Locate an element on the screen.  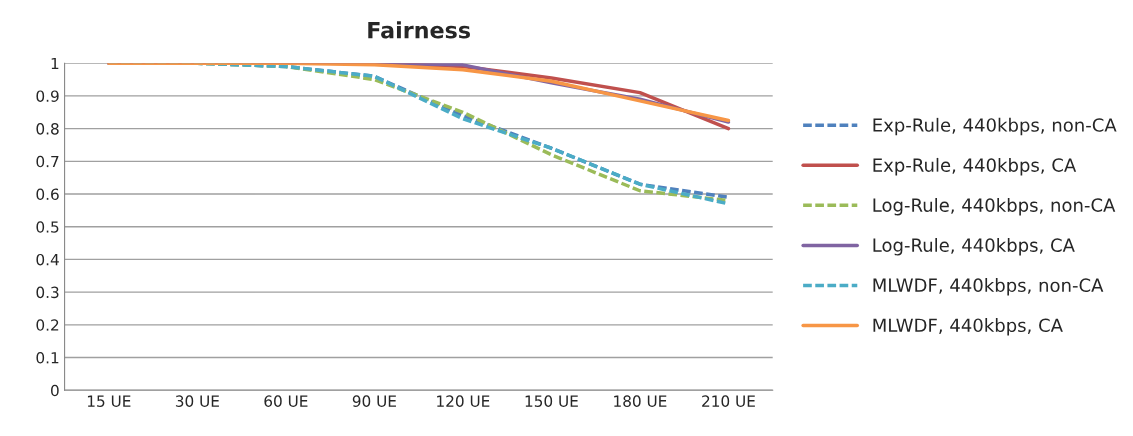
x-tick-label: 150 UE is located at coordinates (551, 401).